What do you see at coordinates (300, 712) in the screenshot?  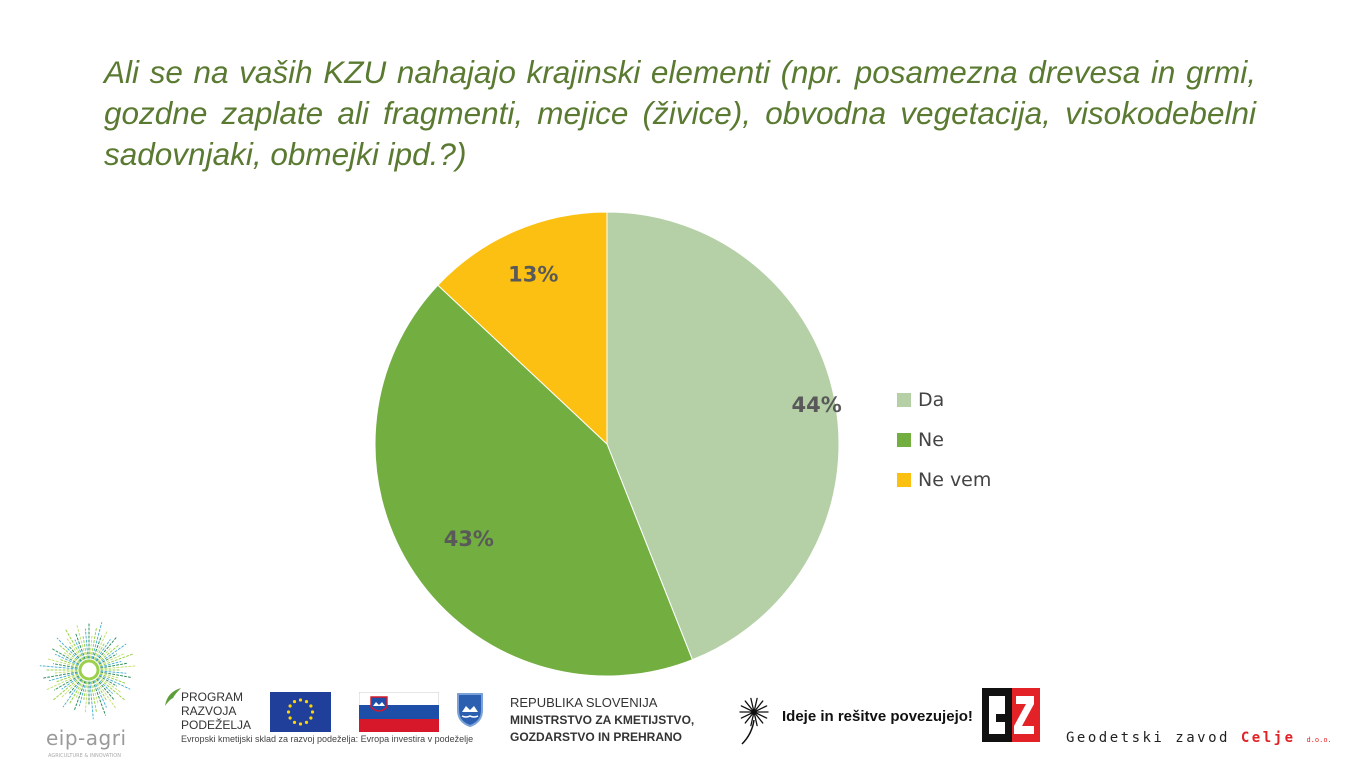 I see `eu-flag-icon` at bounding box center [300, 712].